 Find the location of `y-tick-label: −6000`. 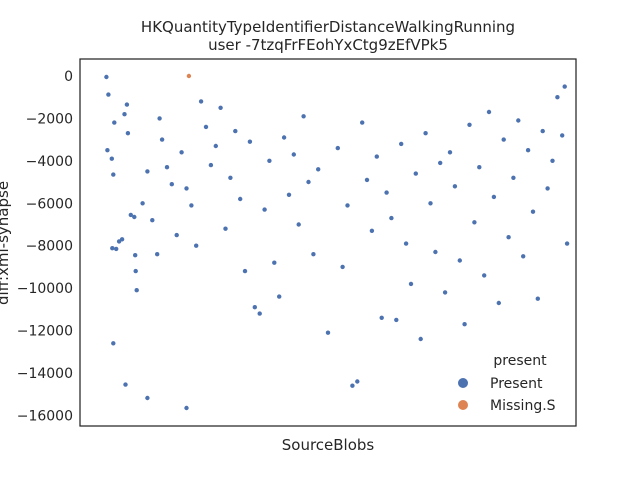

y-tick-label: −6000 is located at coordinates (49, 204).